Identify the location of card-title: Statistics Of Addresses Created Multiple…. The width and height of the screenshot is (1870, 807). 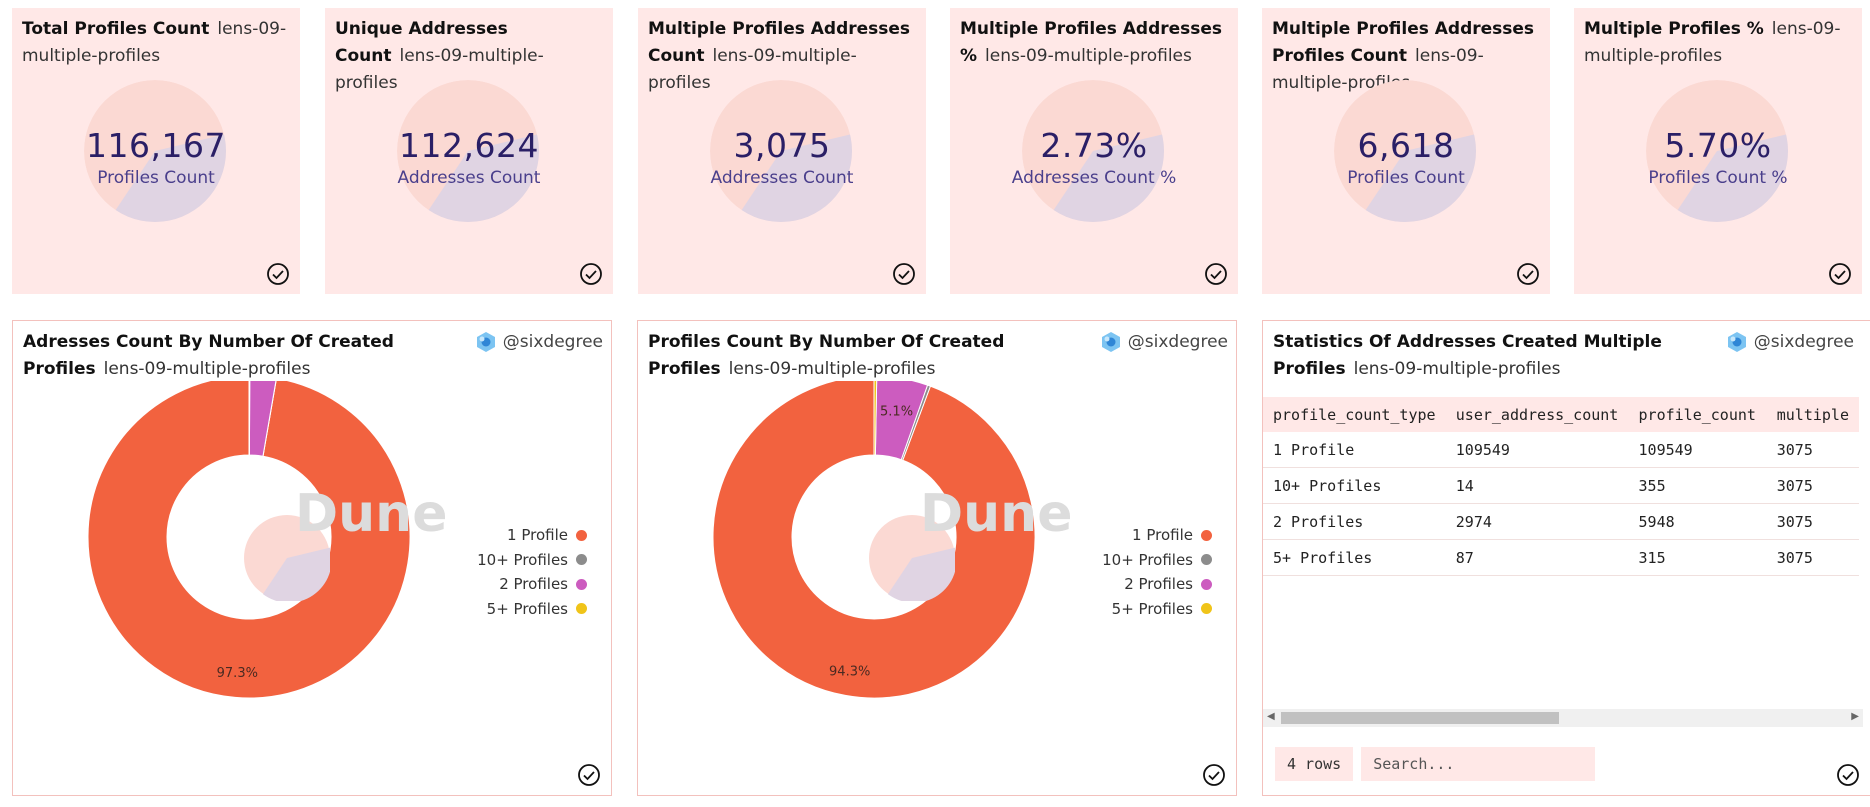
(1493, 356).